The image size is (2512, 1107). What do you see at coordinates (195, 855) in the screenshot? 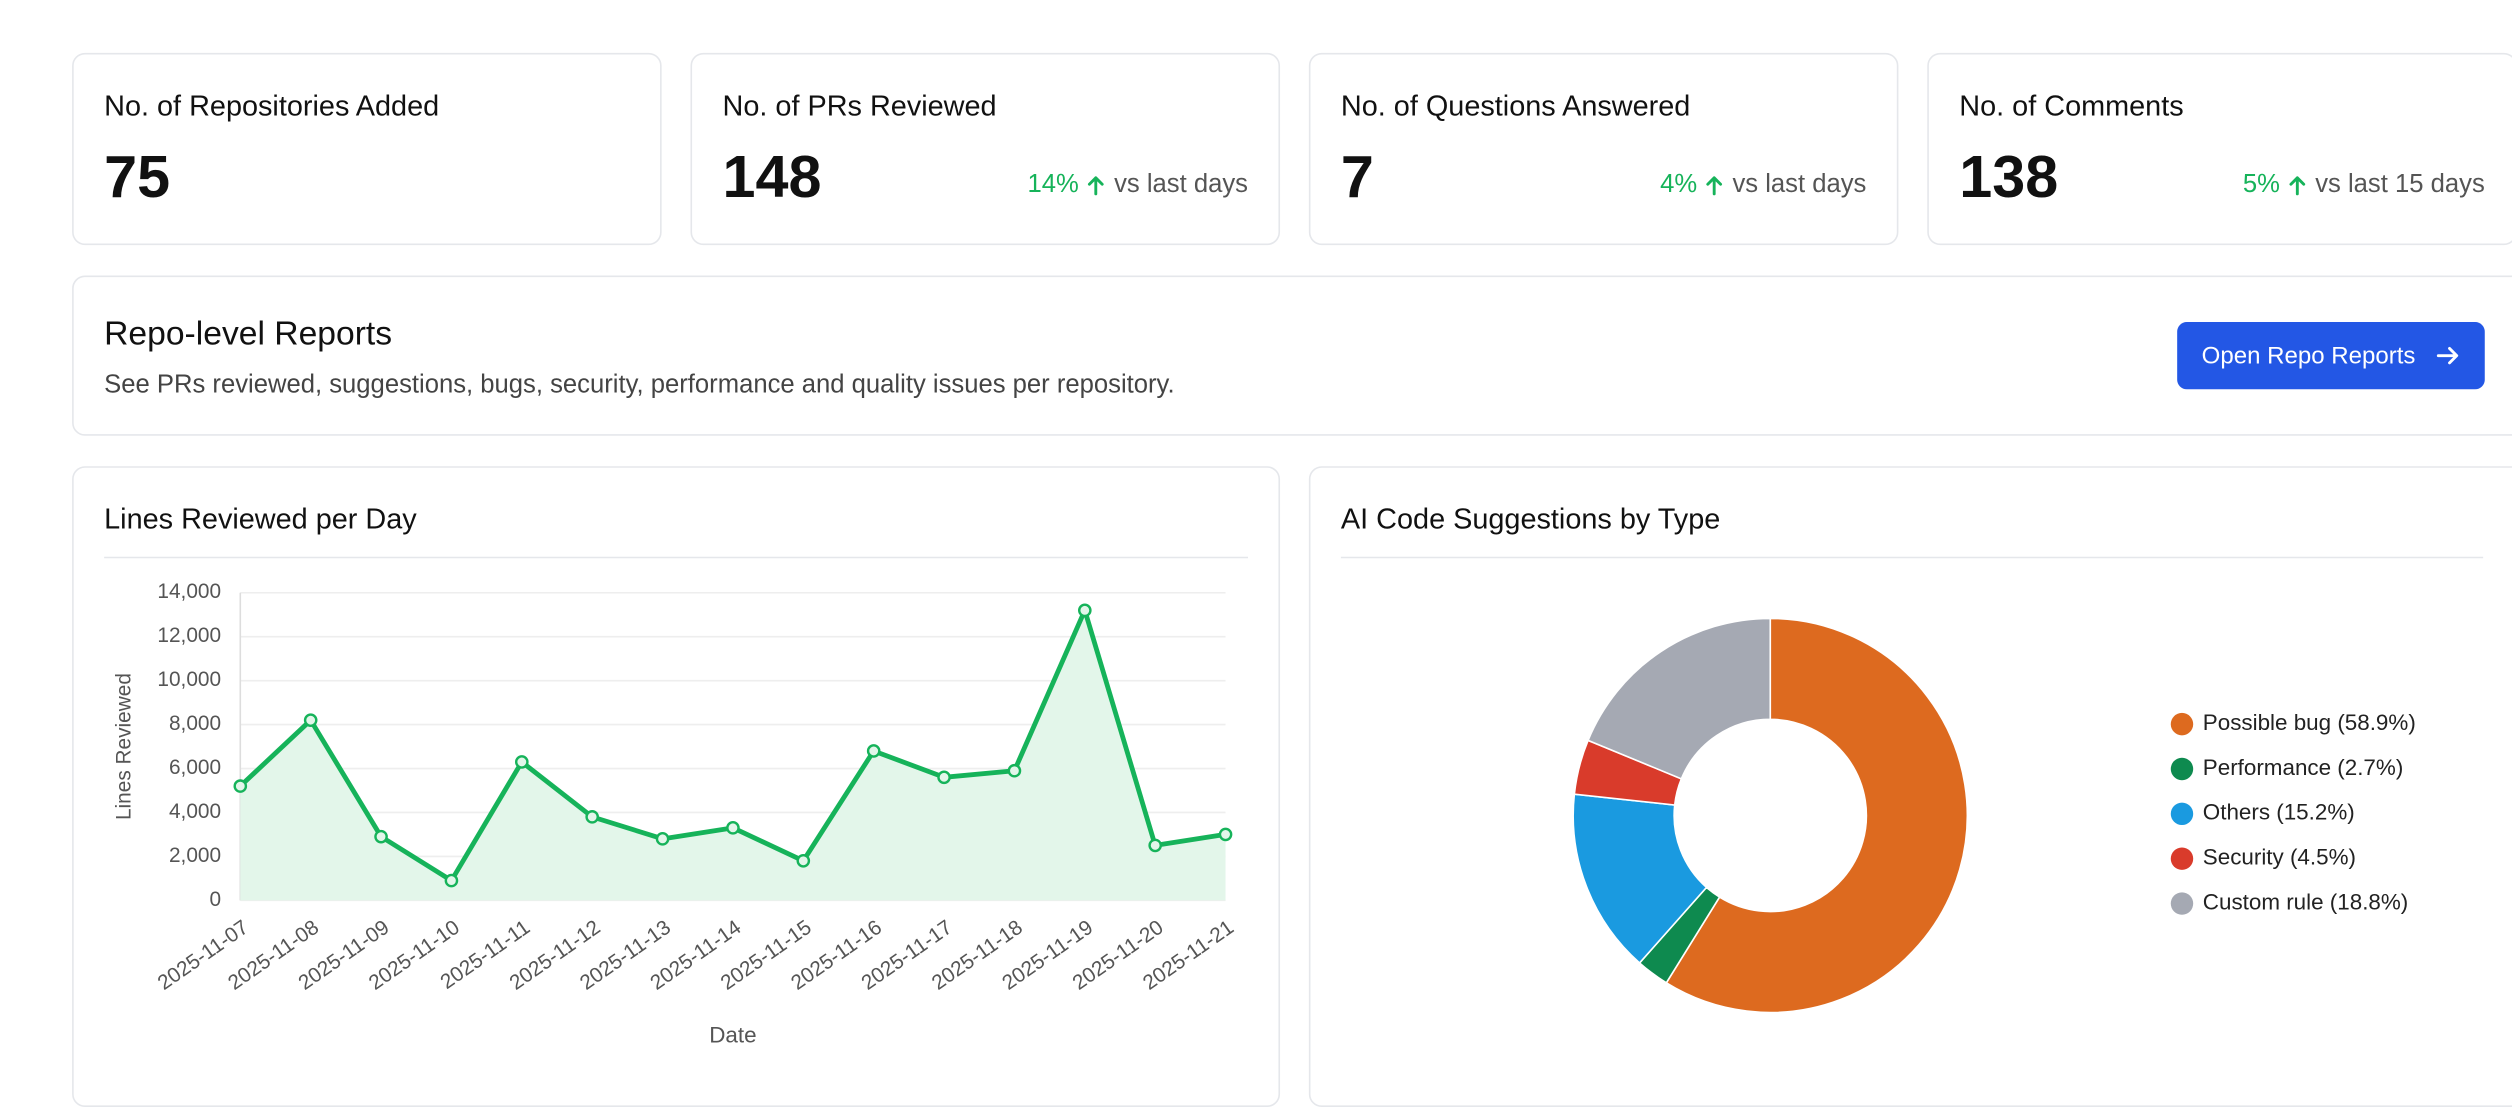
I see `y-tick-label: 2,000` at bounding box center [195, 855].